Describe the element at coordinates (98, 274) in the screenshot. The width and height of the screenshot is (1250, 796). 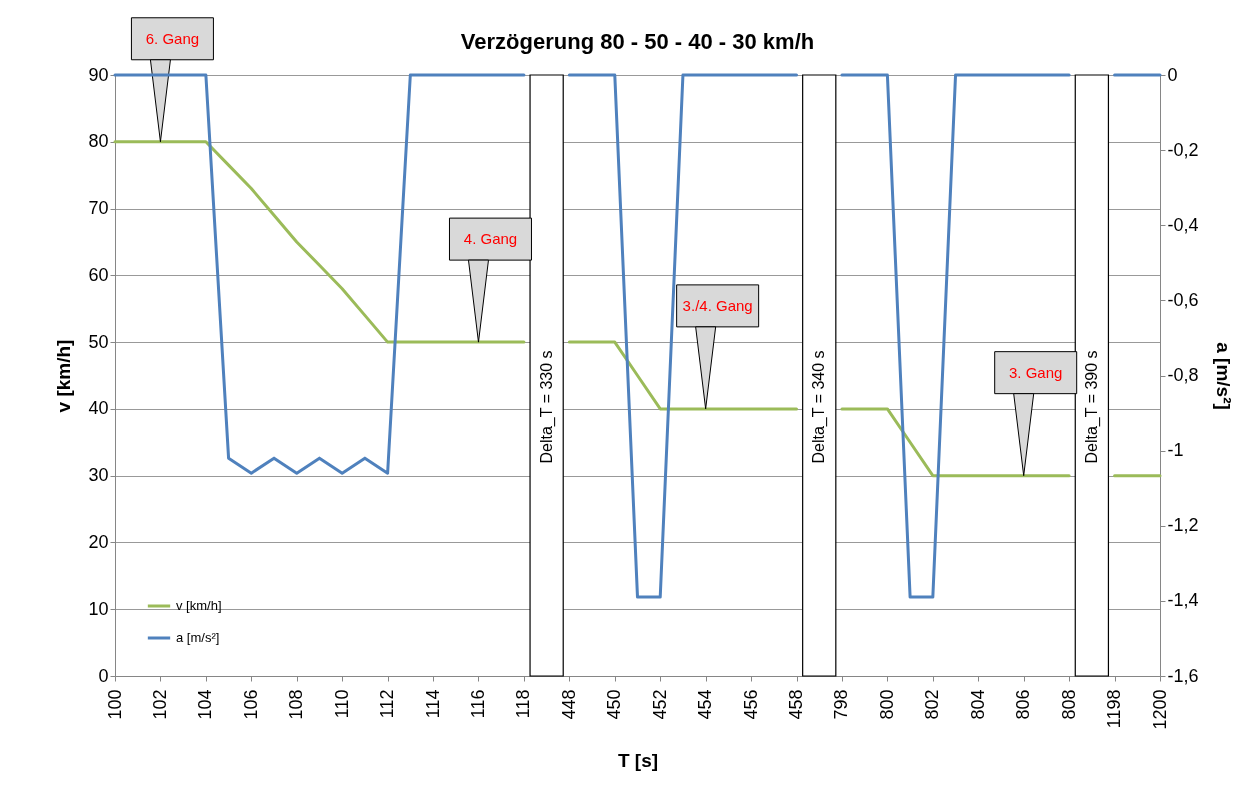
I see `y-tick-label: 60` at that location.